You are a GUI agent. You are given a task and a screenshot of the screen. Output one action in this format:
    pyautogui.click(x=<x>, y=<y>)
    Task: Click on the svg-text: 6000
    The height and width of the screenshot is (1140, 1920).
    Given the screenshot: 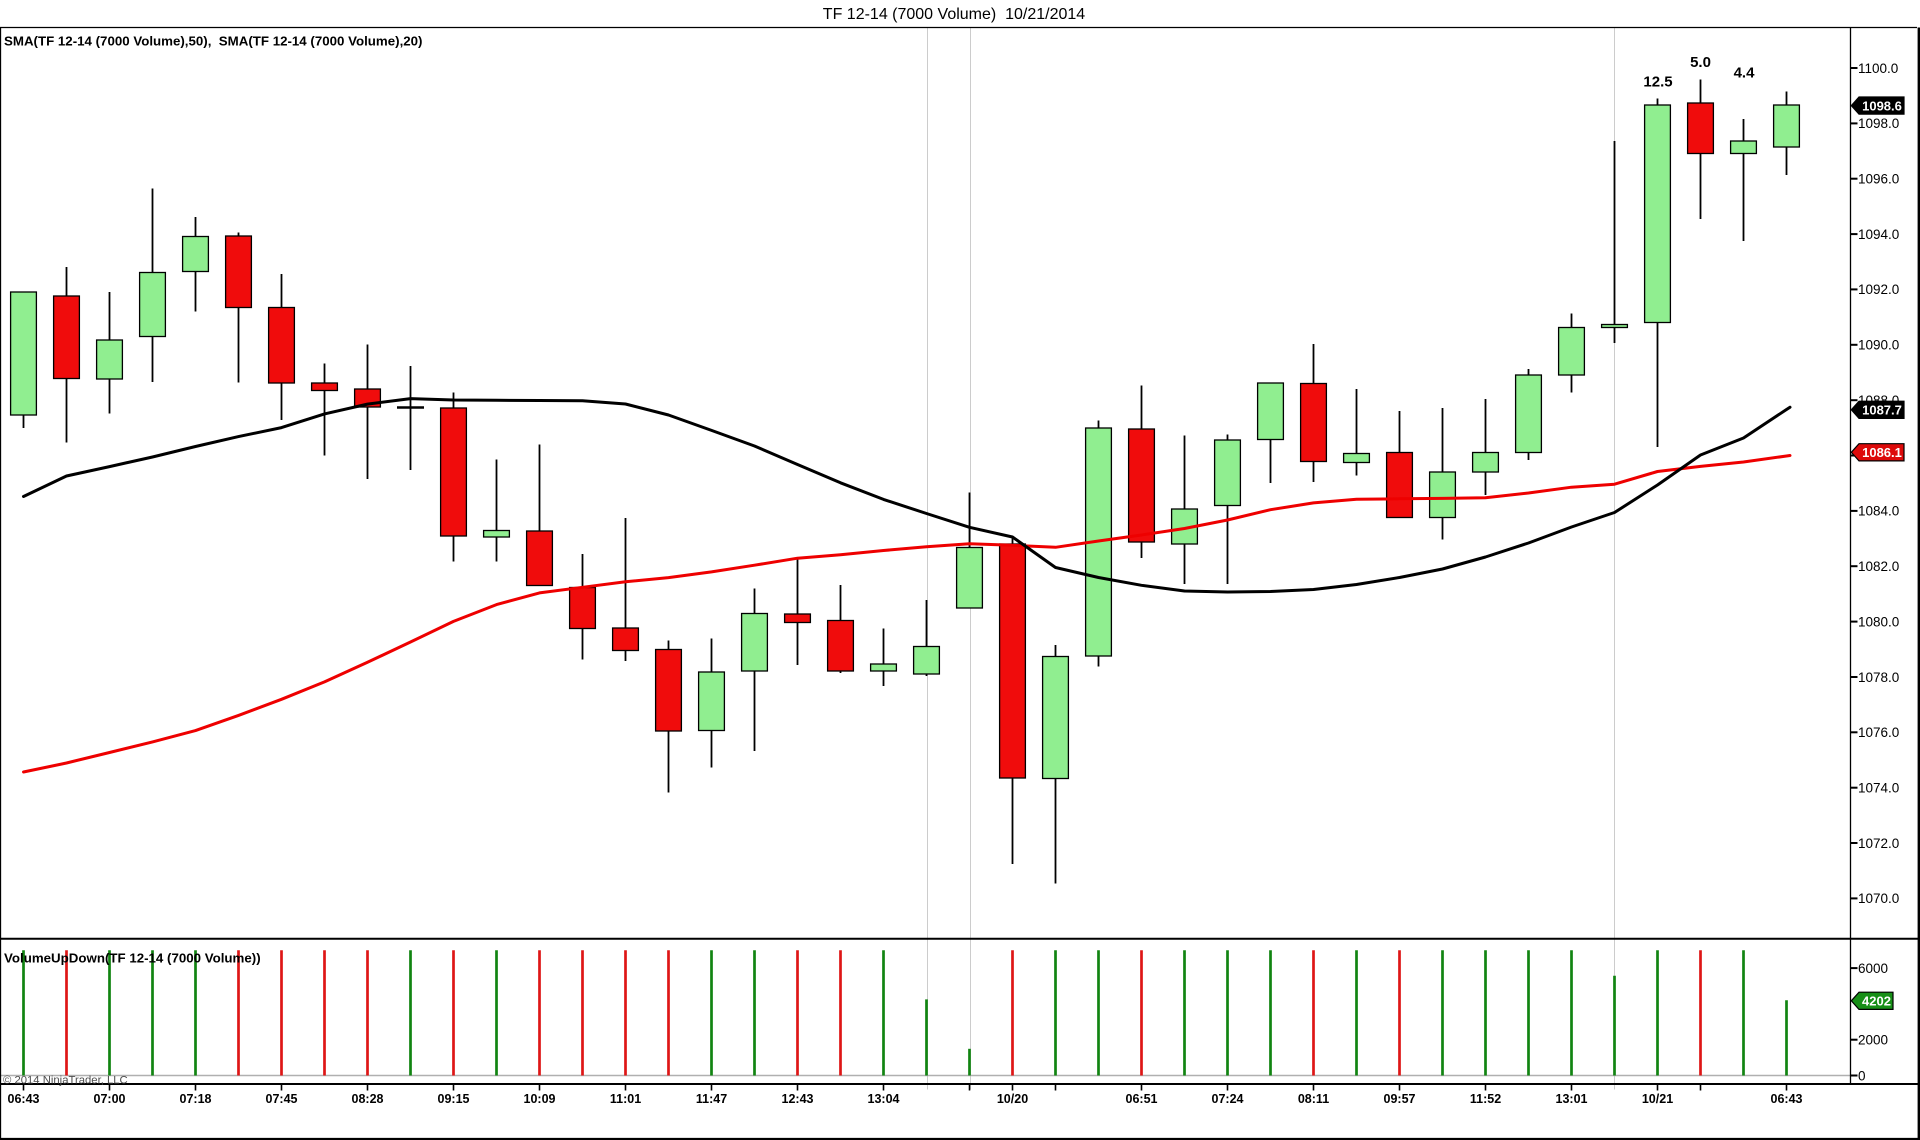 What is the action you would take?
    pyautogui.click(x=1873, y=968)
    